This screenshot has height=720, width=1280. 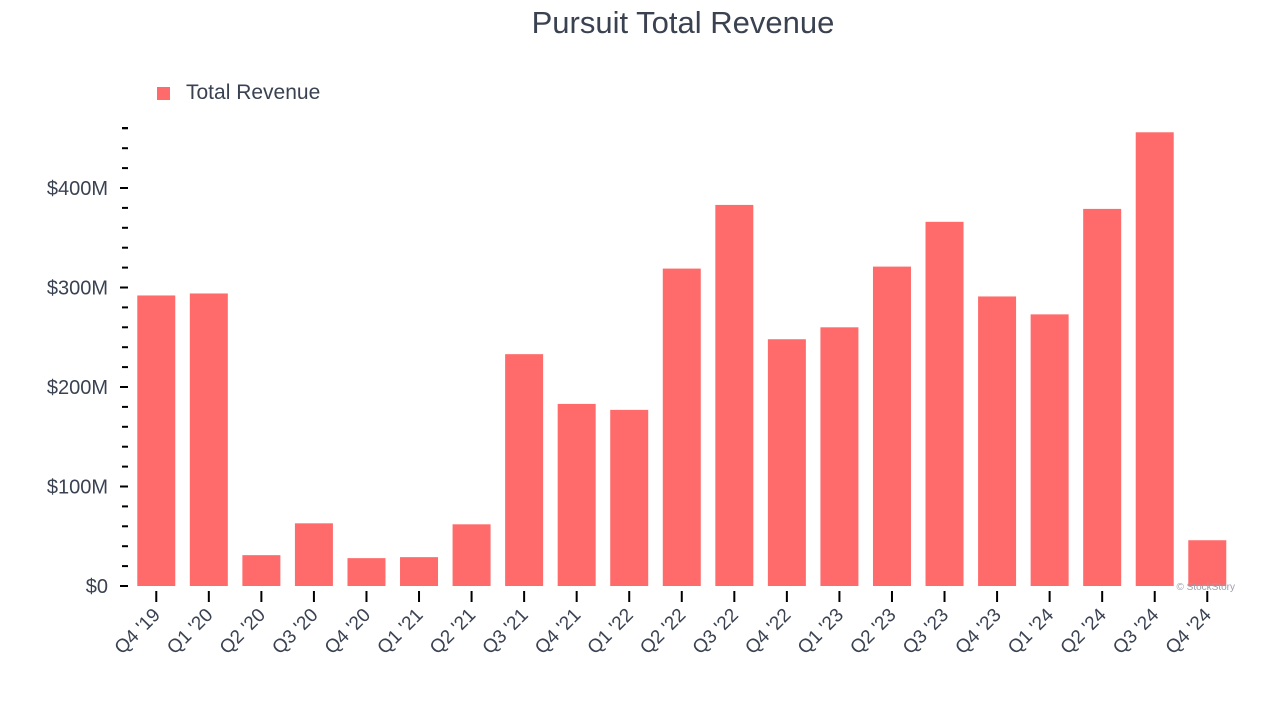 What do you see at coordinates (663, 632) in the screenshot?
I see `x-tick-label: Q2 '22` at bounding box center [663, 632].